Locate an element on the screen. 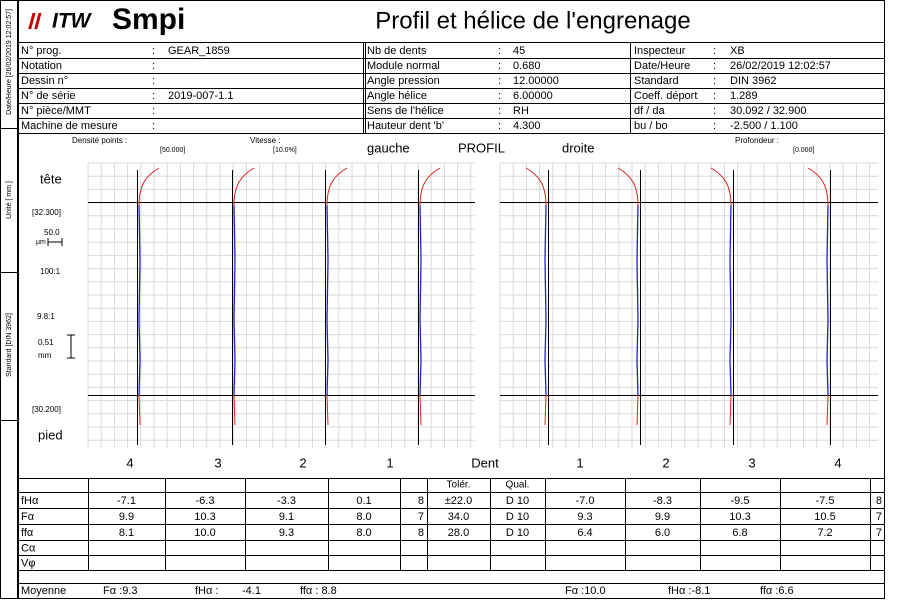 This screenshot has height=601, width=900. speed-value: [10.0%] is located at coordinates (285, 150).